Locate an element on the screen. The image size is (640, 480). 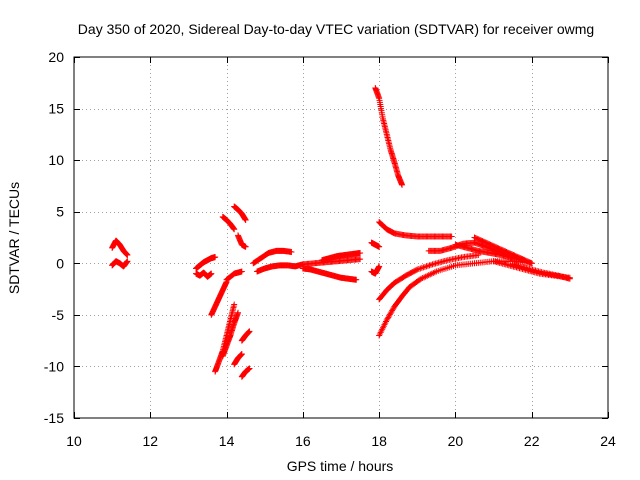
x-axis-label: GPS time / hours is located at coordinates (340, 466).